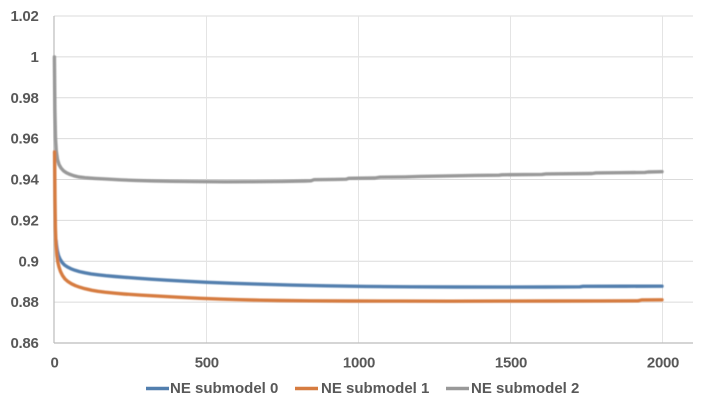 Image resolution: width=720 pixels, height=412 pixels. What do you see at coordinates (663, 362) in the screenshot?
I see `svg-text: 2000` at bounding box center [663, 362].